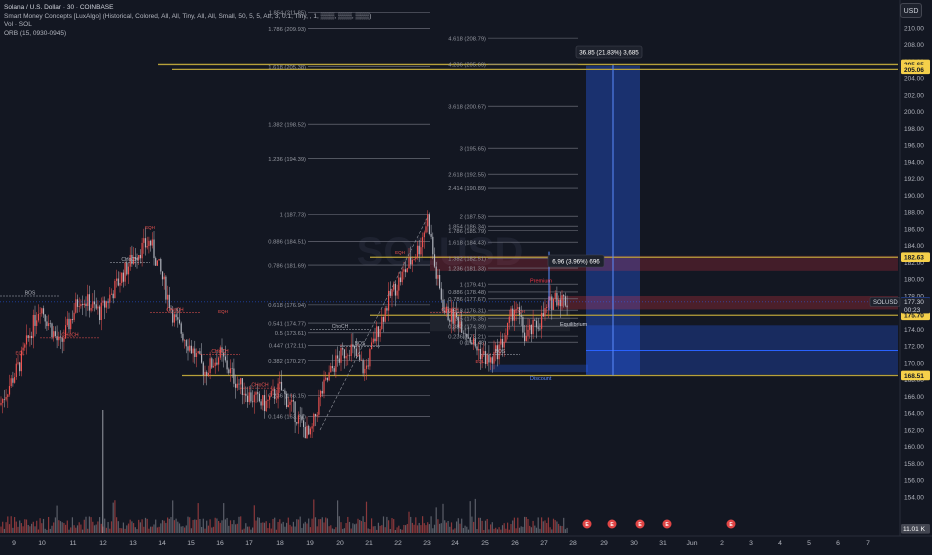 The height and width of the screenshot is (555, 932). Describe the element at coordinates (35, 33) in the screenshot. I see `indicator-orb: ORB (15, 0930-0945)` at that location.